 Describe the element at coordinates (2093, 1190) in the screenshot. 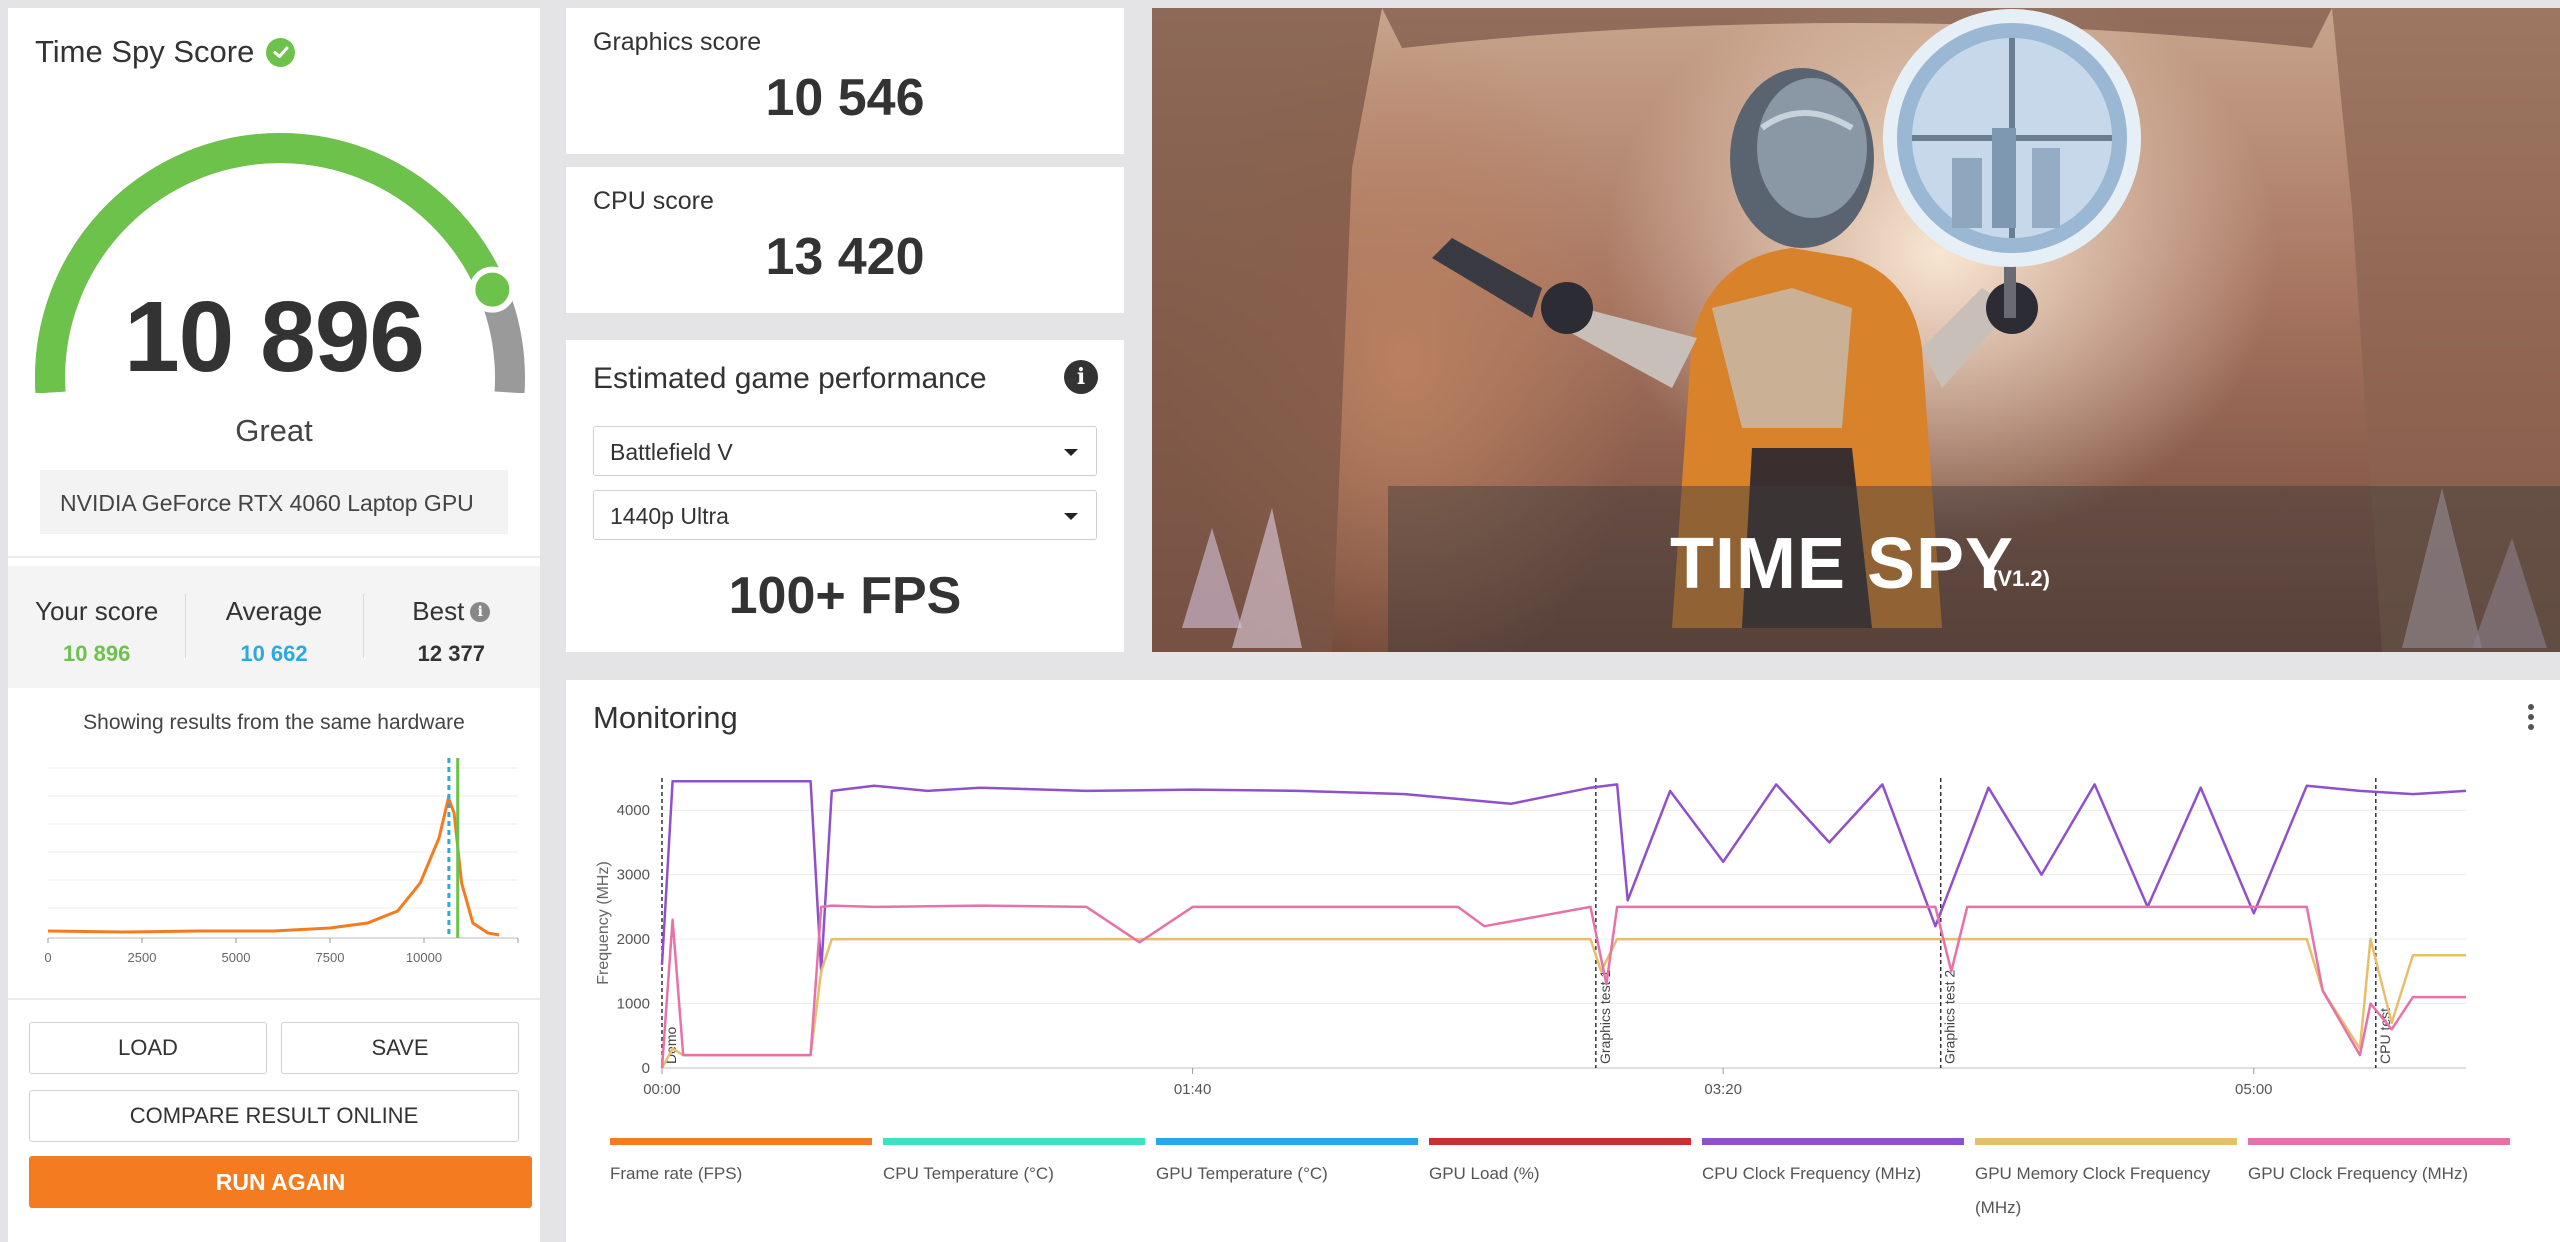

I see `legend-label: GPU Memory Clock Frequency (MHz)` at that location.